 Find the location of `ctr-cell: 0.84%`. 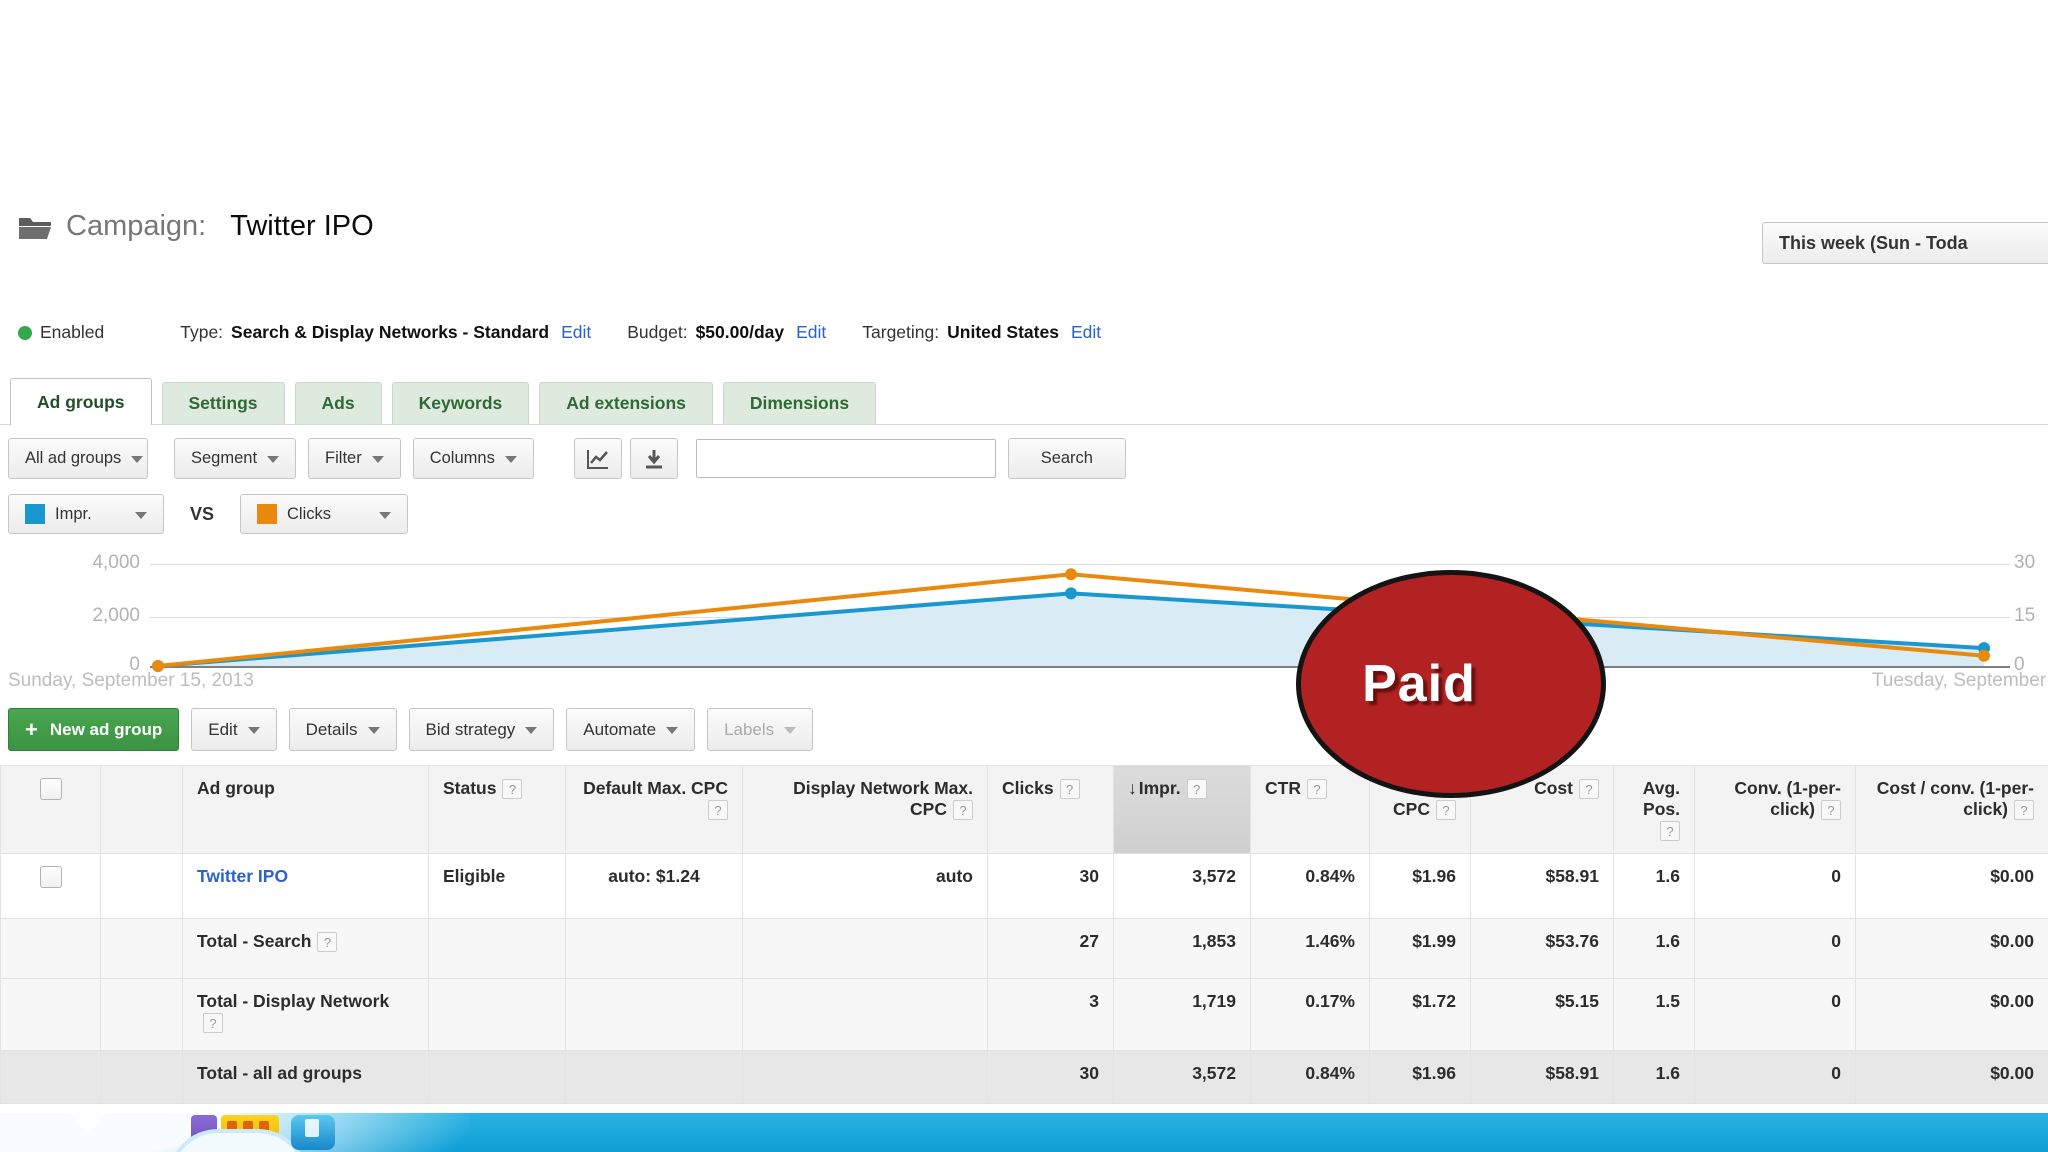

ctr-cell: 0.84% is located at coordinates (1310, 886).